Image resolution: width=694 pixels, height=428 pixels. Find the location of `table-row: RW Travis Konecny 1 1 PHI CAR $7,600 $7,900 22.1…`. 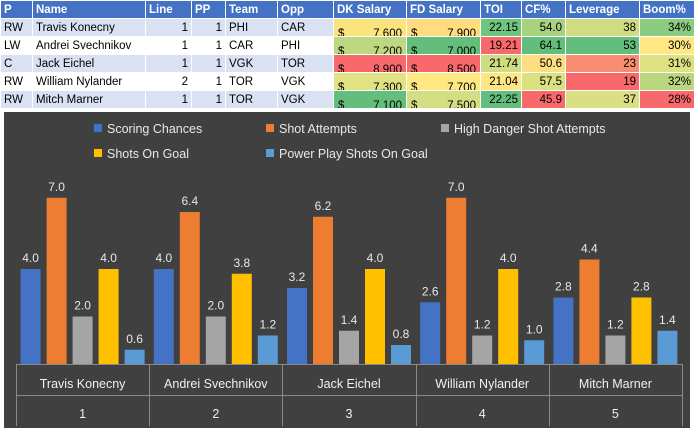

table-row: RW Travis Konecny 1 1 PHI CAR $7,600 $7,900 22.1… is located at coordinates (347, 27).